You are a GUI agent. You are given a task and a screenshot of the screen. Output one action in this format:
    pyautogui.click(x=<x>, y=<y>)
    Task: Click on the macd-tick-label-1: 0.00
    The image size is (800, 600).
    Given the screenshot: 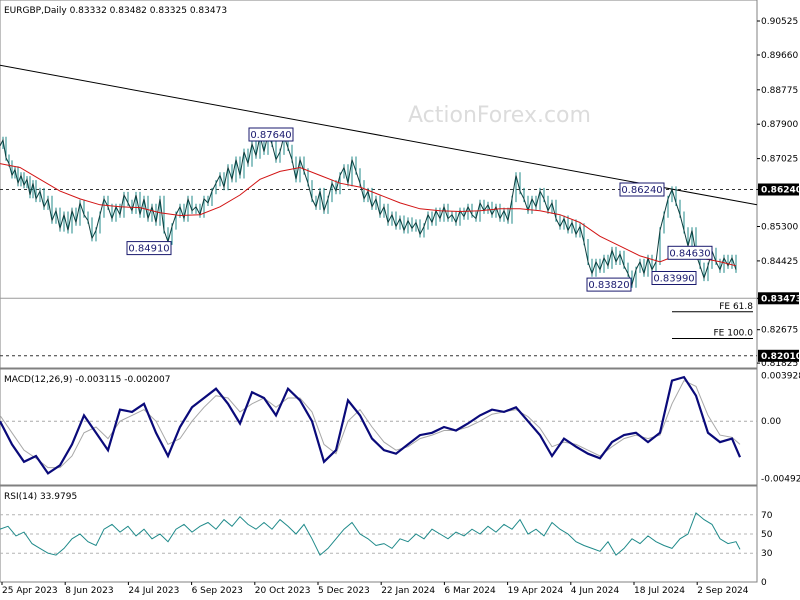 What is the action you would take?
    pyautogui.click(x=771, y=422)
    